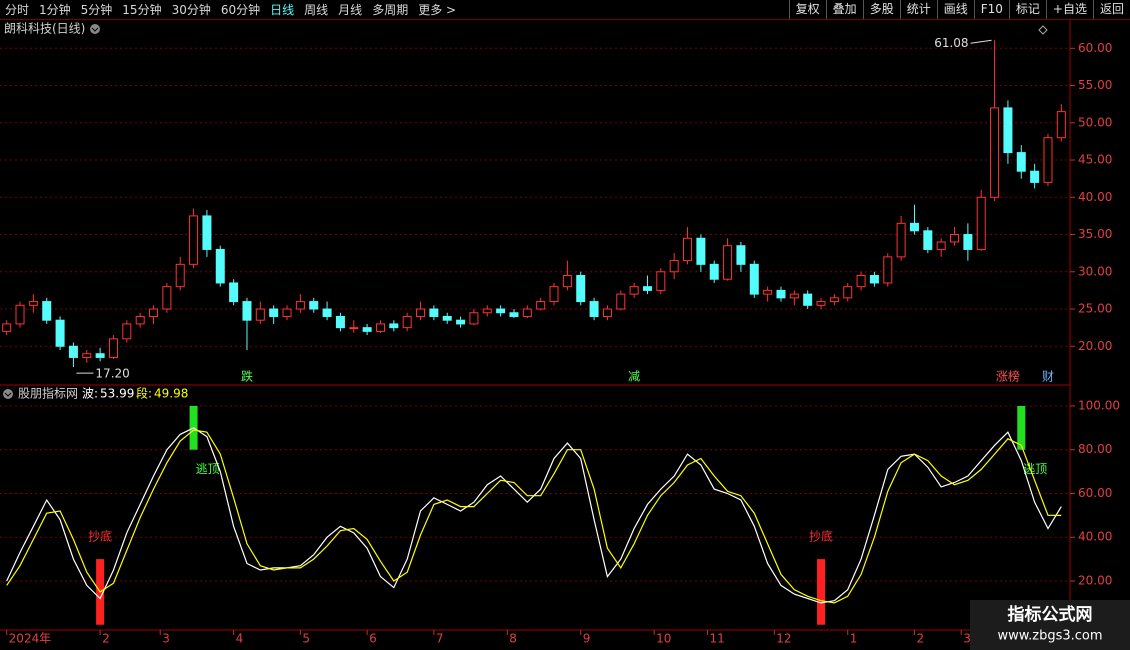  What do you see at coordinates (1095, 309) in the screenshot?
I see `y-tick-label: 25.00` at bounding box center [1095, 309].